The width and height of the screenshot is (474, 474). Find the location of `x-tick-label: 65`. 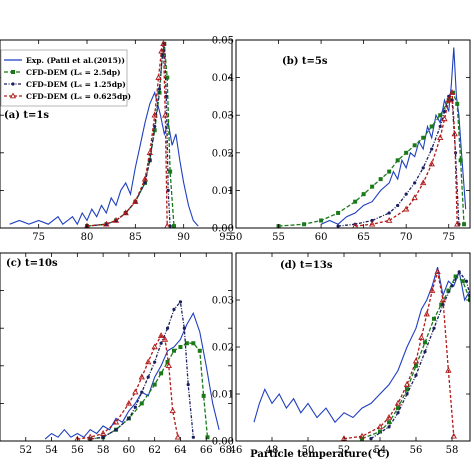

x-tick-label: 65 is located at coordinates (363, 237).